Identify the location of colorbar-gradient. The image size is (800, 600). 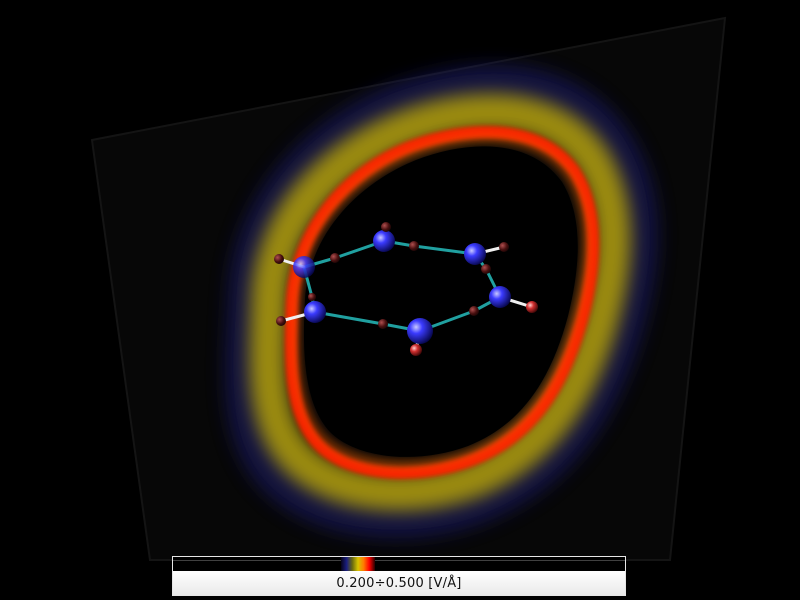
(358, 564).